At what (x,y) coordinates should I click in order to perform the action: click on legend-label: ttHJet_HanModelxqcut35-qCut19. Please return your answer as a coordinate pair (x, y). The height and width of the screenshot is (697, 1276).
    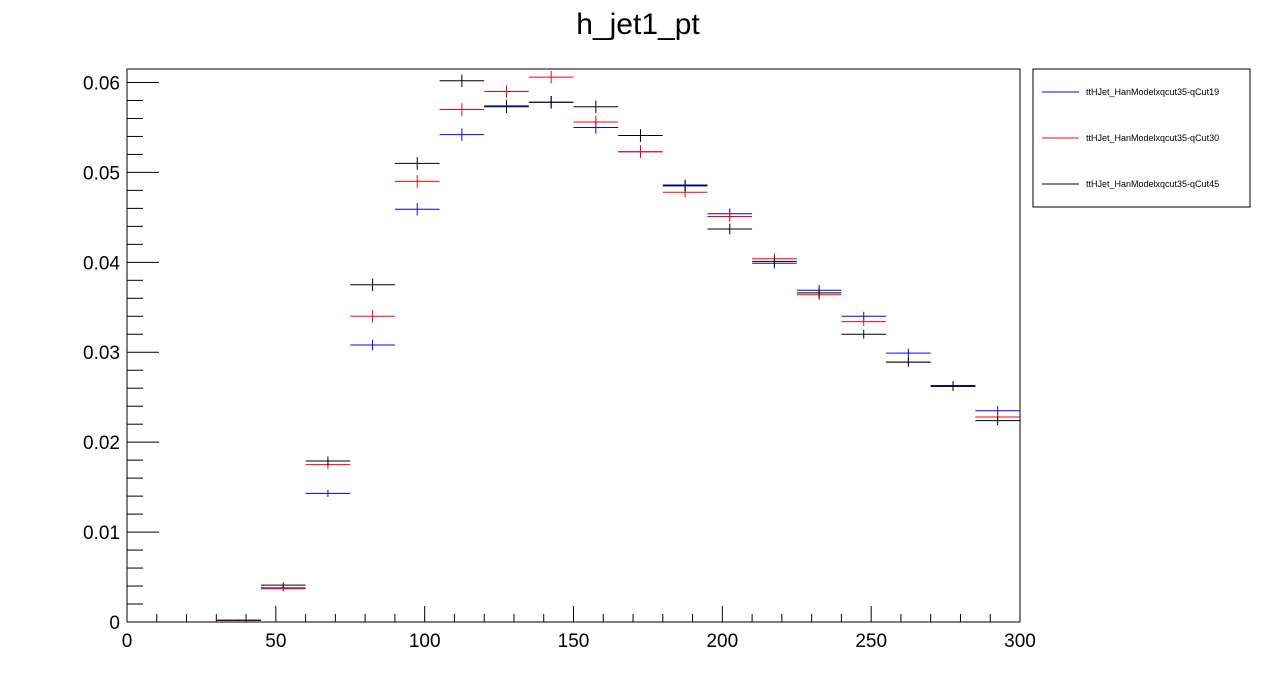
    Looking at the image, I should click on (1152, 92).